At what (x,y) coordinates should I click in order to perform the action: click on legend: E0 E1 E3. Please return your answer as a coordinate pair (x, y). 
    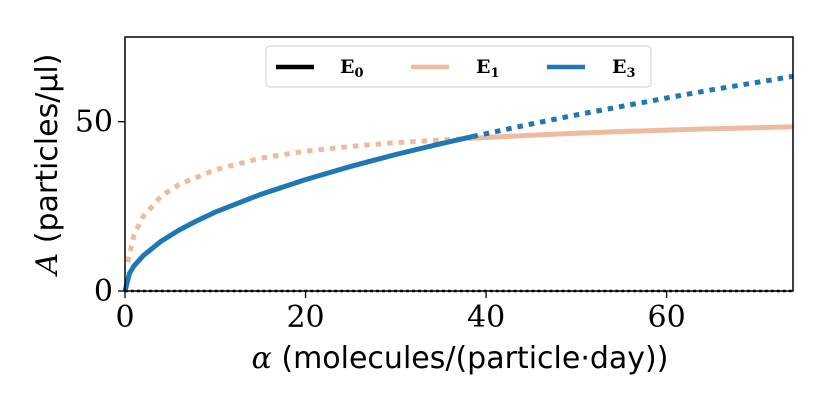
    Looking at the image, I should click on (458, 66).